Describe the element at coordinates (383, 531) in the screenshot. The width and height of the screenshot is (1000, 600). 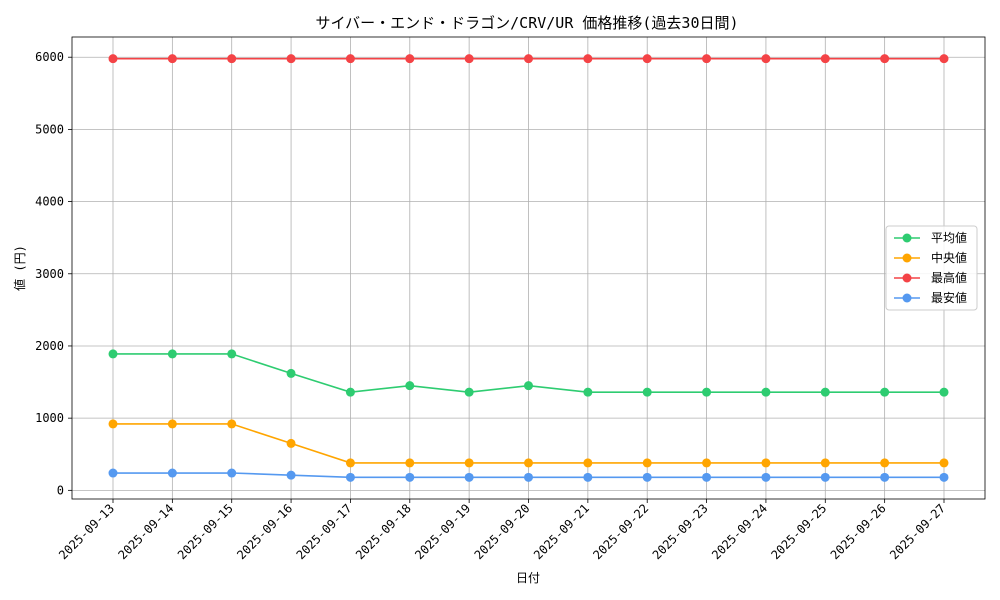
I see `x-tick-label: 2025-09-18` at that location.